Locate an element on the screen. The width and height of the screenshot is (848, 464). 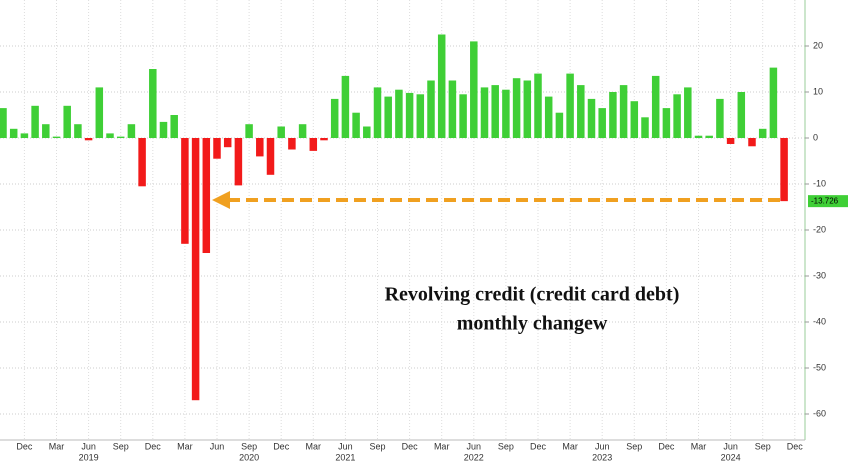
y-tick-label: 0 is located at coordinates (815, 137).